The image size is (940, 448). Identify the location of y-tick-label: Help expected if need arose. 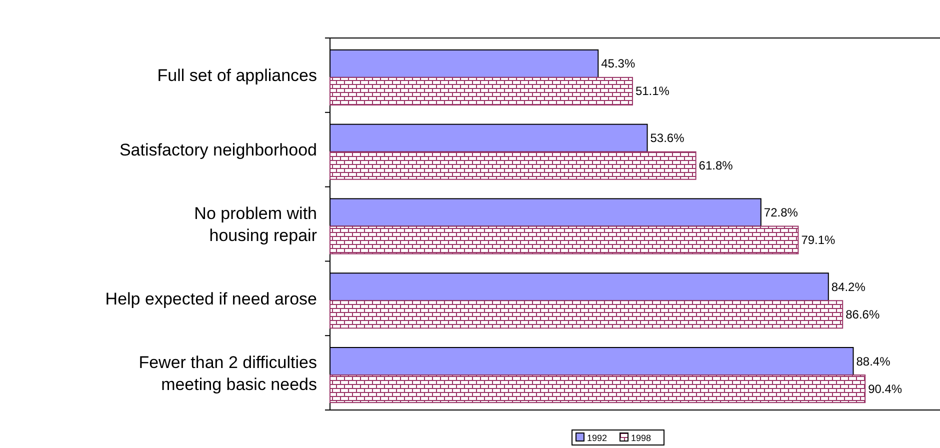
(211, 298).